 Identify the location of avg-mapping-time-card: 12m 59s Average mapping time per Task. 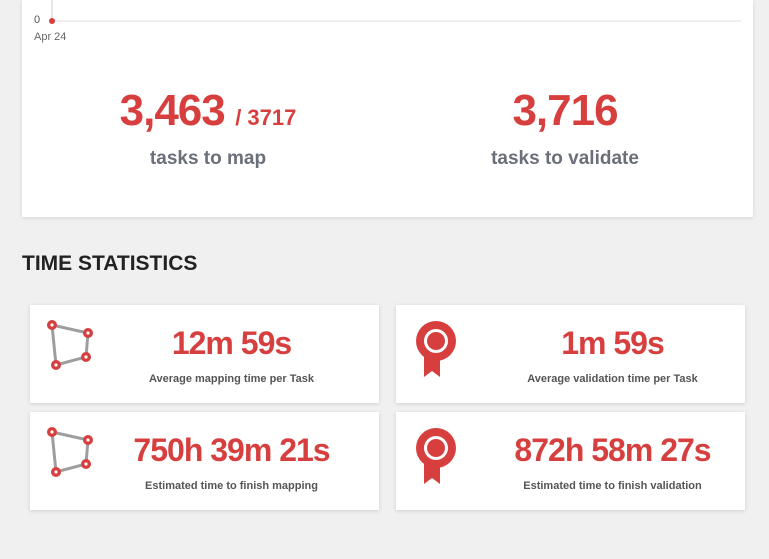
(204, 354).